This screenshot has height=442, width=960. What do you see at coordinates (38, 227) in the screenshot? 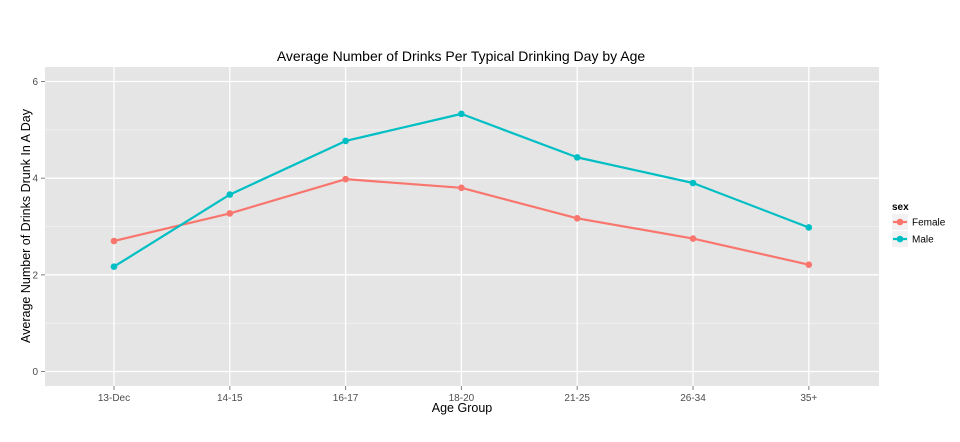
I see `y-axis: 0 2 4 6` at bounding box center [38, 227].